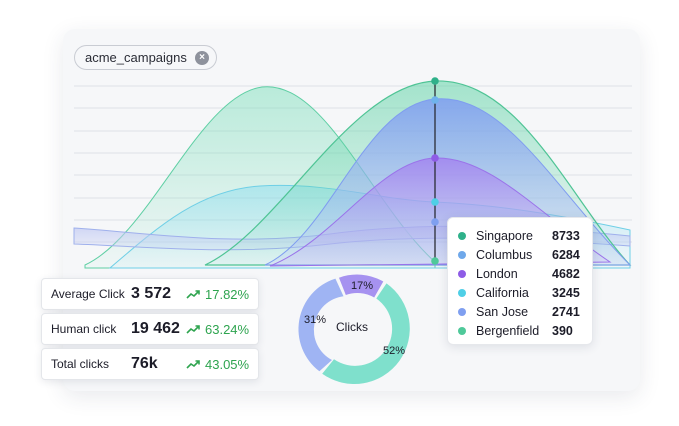 The image size is (679, 426). Describe the element at coordinates (520, 273) in the screenshot. I see `tooltip-row: London 4682` at that location.